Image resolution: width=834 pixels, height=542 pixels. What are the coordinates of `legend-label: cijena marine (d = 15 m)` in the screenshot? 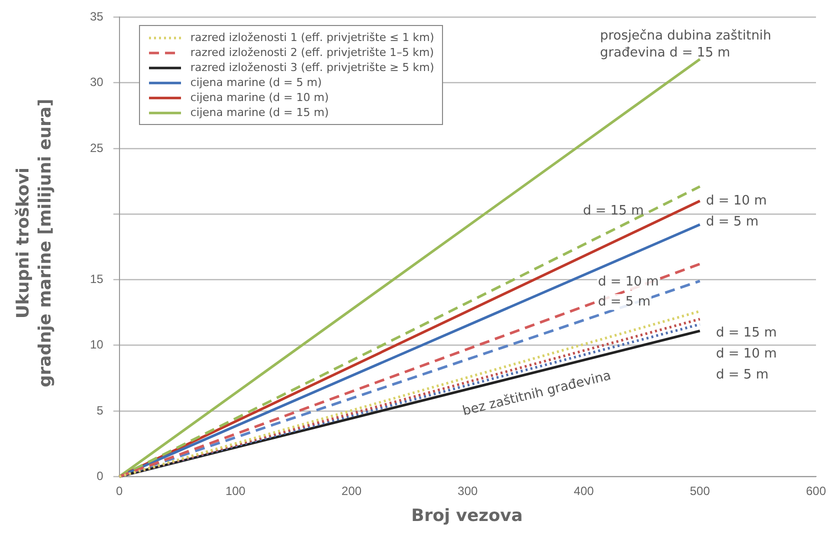 It's located at (259, 112).